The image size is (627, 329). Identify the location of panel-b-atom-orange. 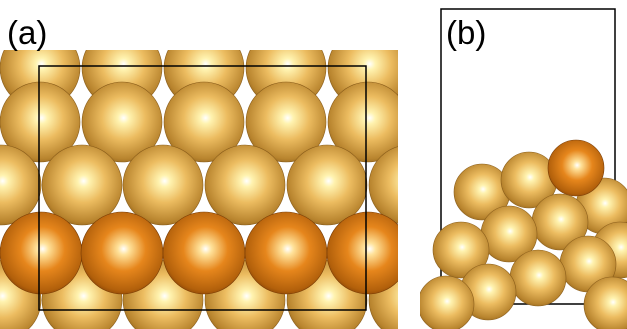
(576, 168).